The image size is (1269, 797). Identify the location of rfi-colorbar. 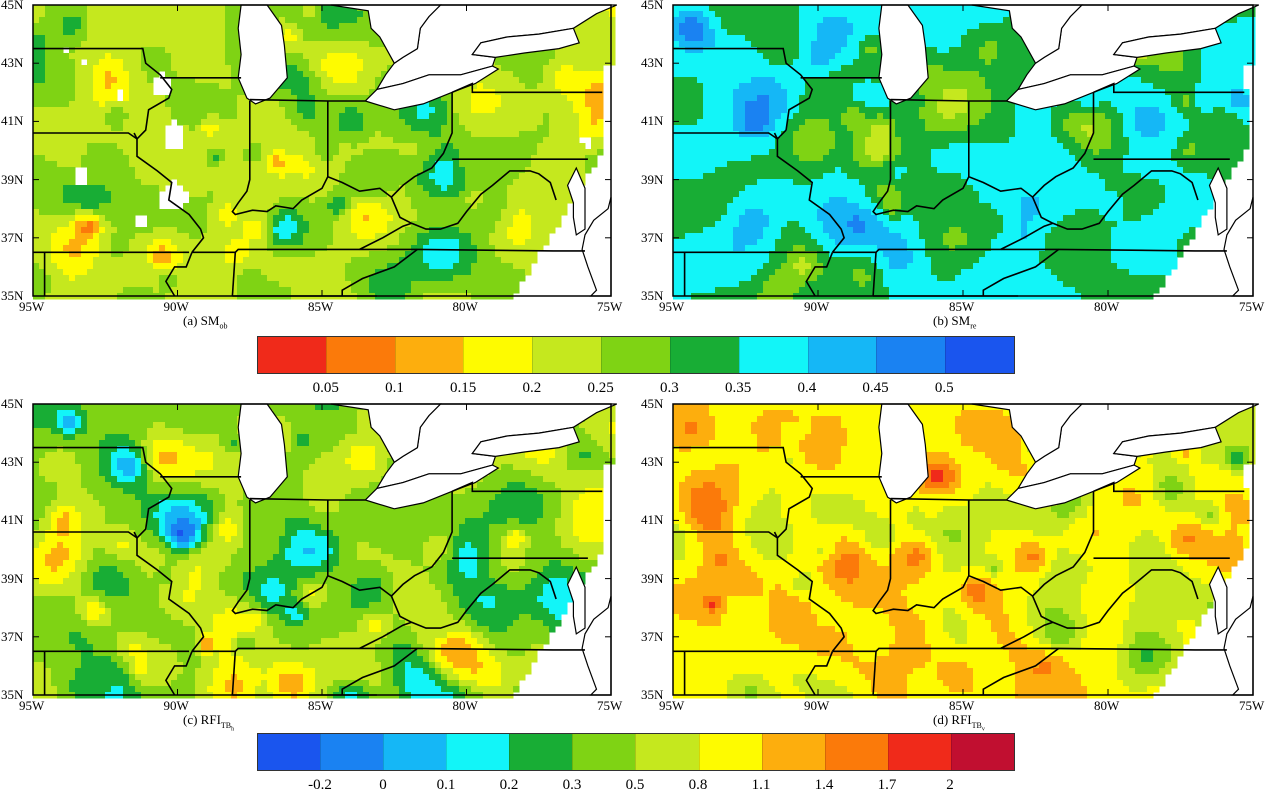
(636, 752).